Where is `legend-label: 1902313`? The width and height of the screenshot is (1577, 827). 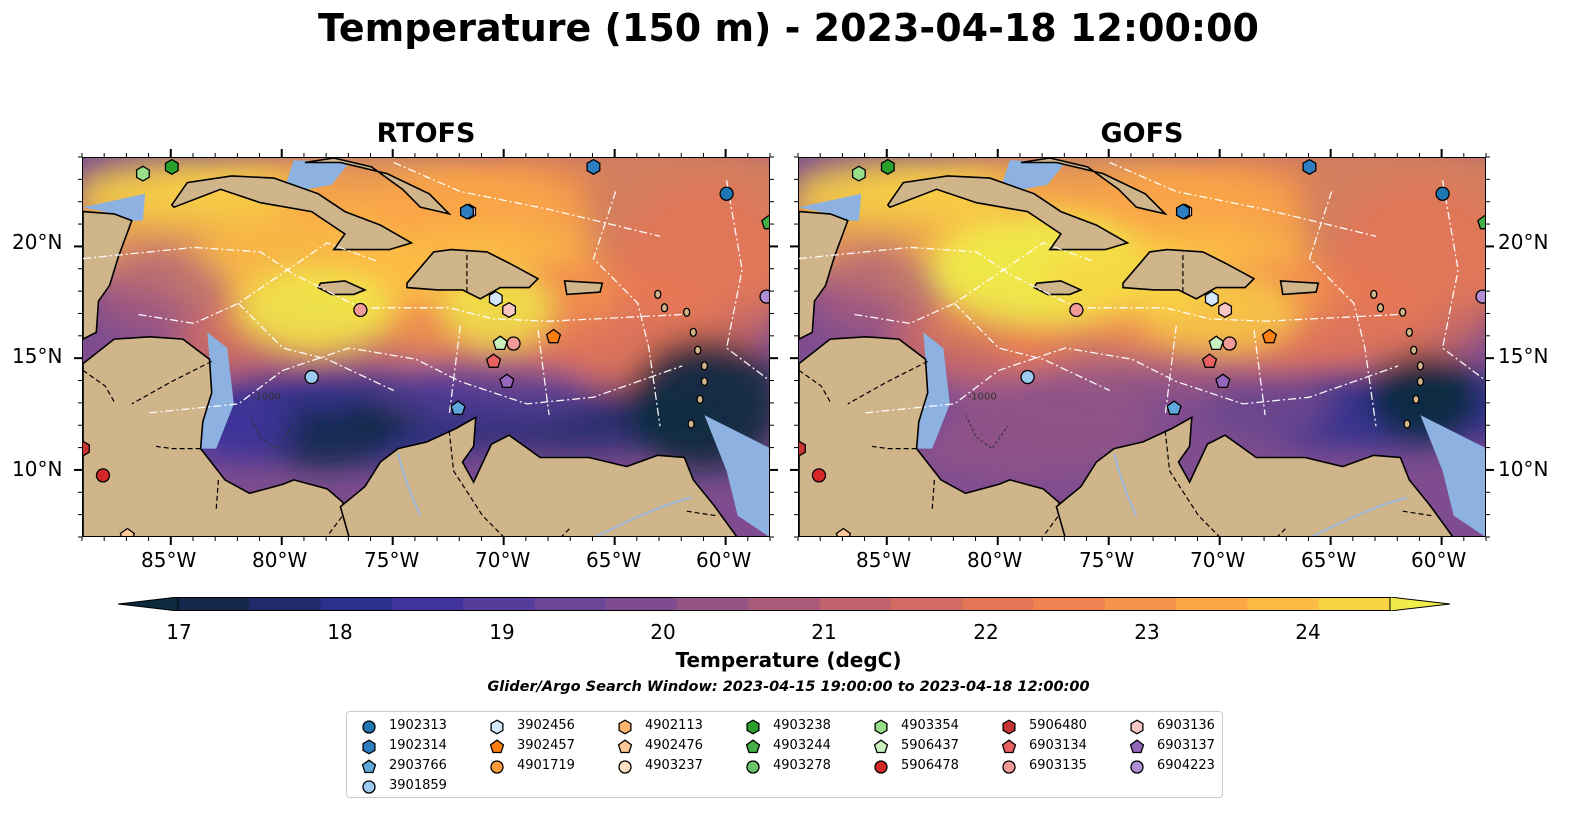
legend-label: 1902313 is located at coordinates (418, 725).